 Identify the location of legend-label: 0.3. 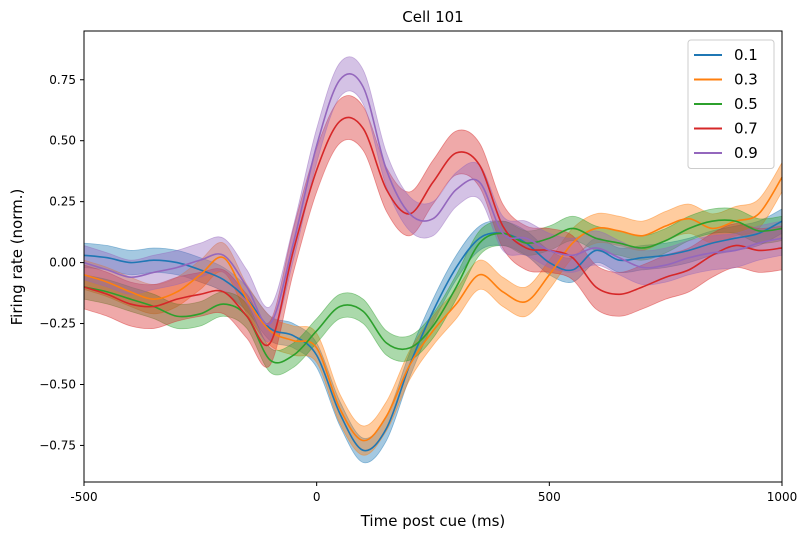
(746, 80).